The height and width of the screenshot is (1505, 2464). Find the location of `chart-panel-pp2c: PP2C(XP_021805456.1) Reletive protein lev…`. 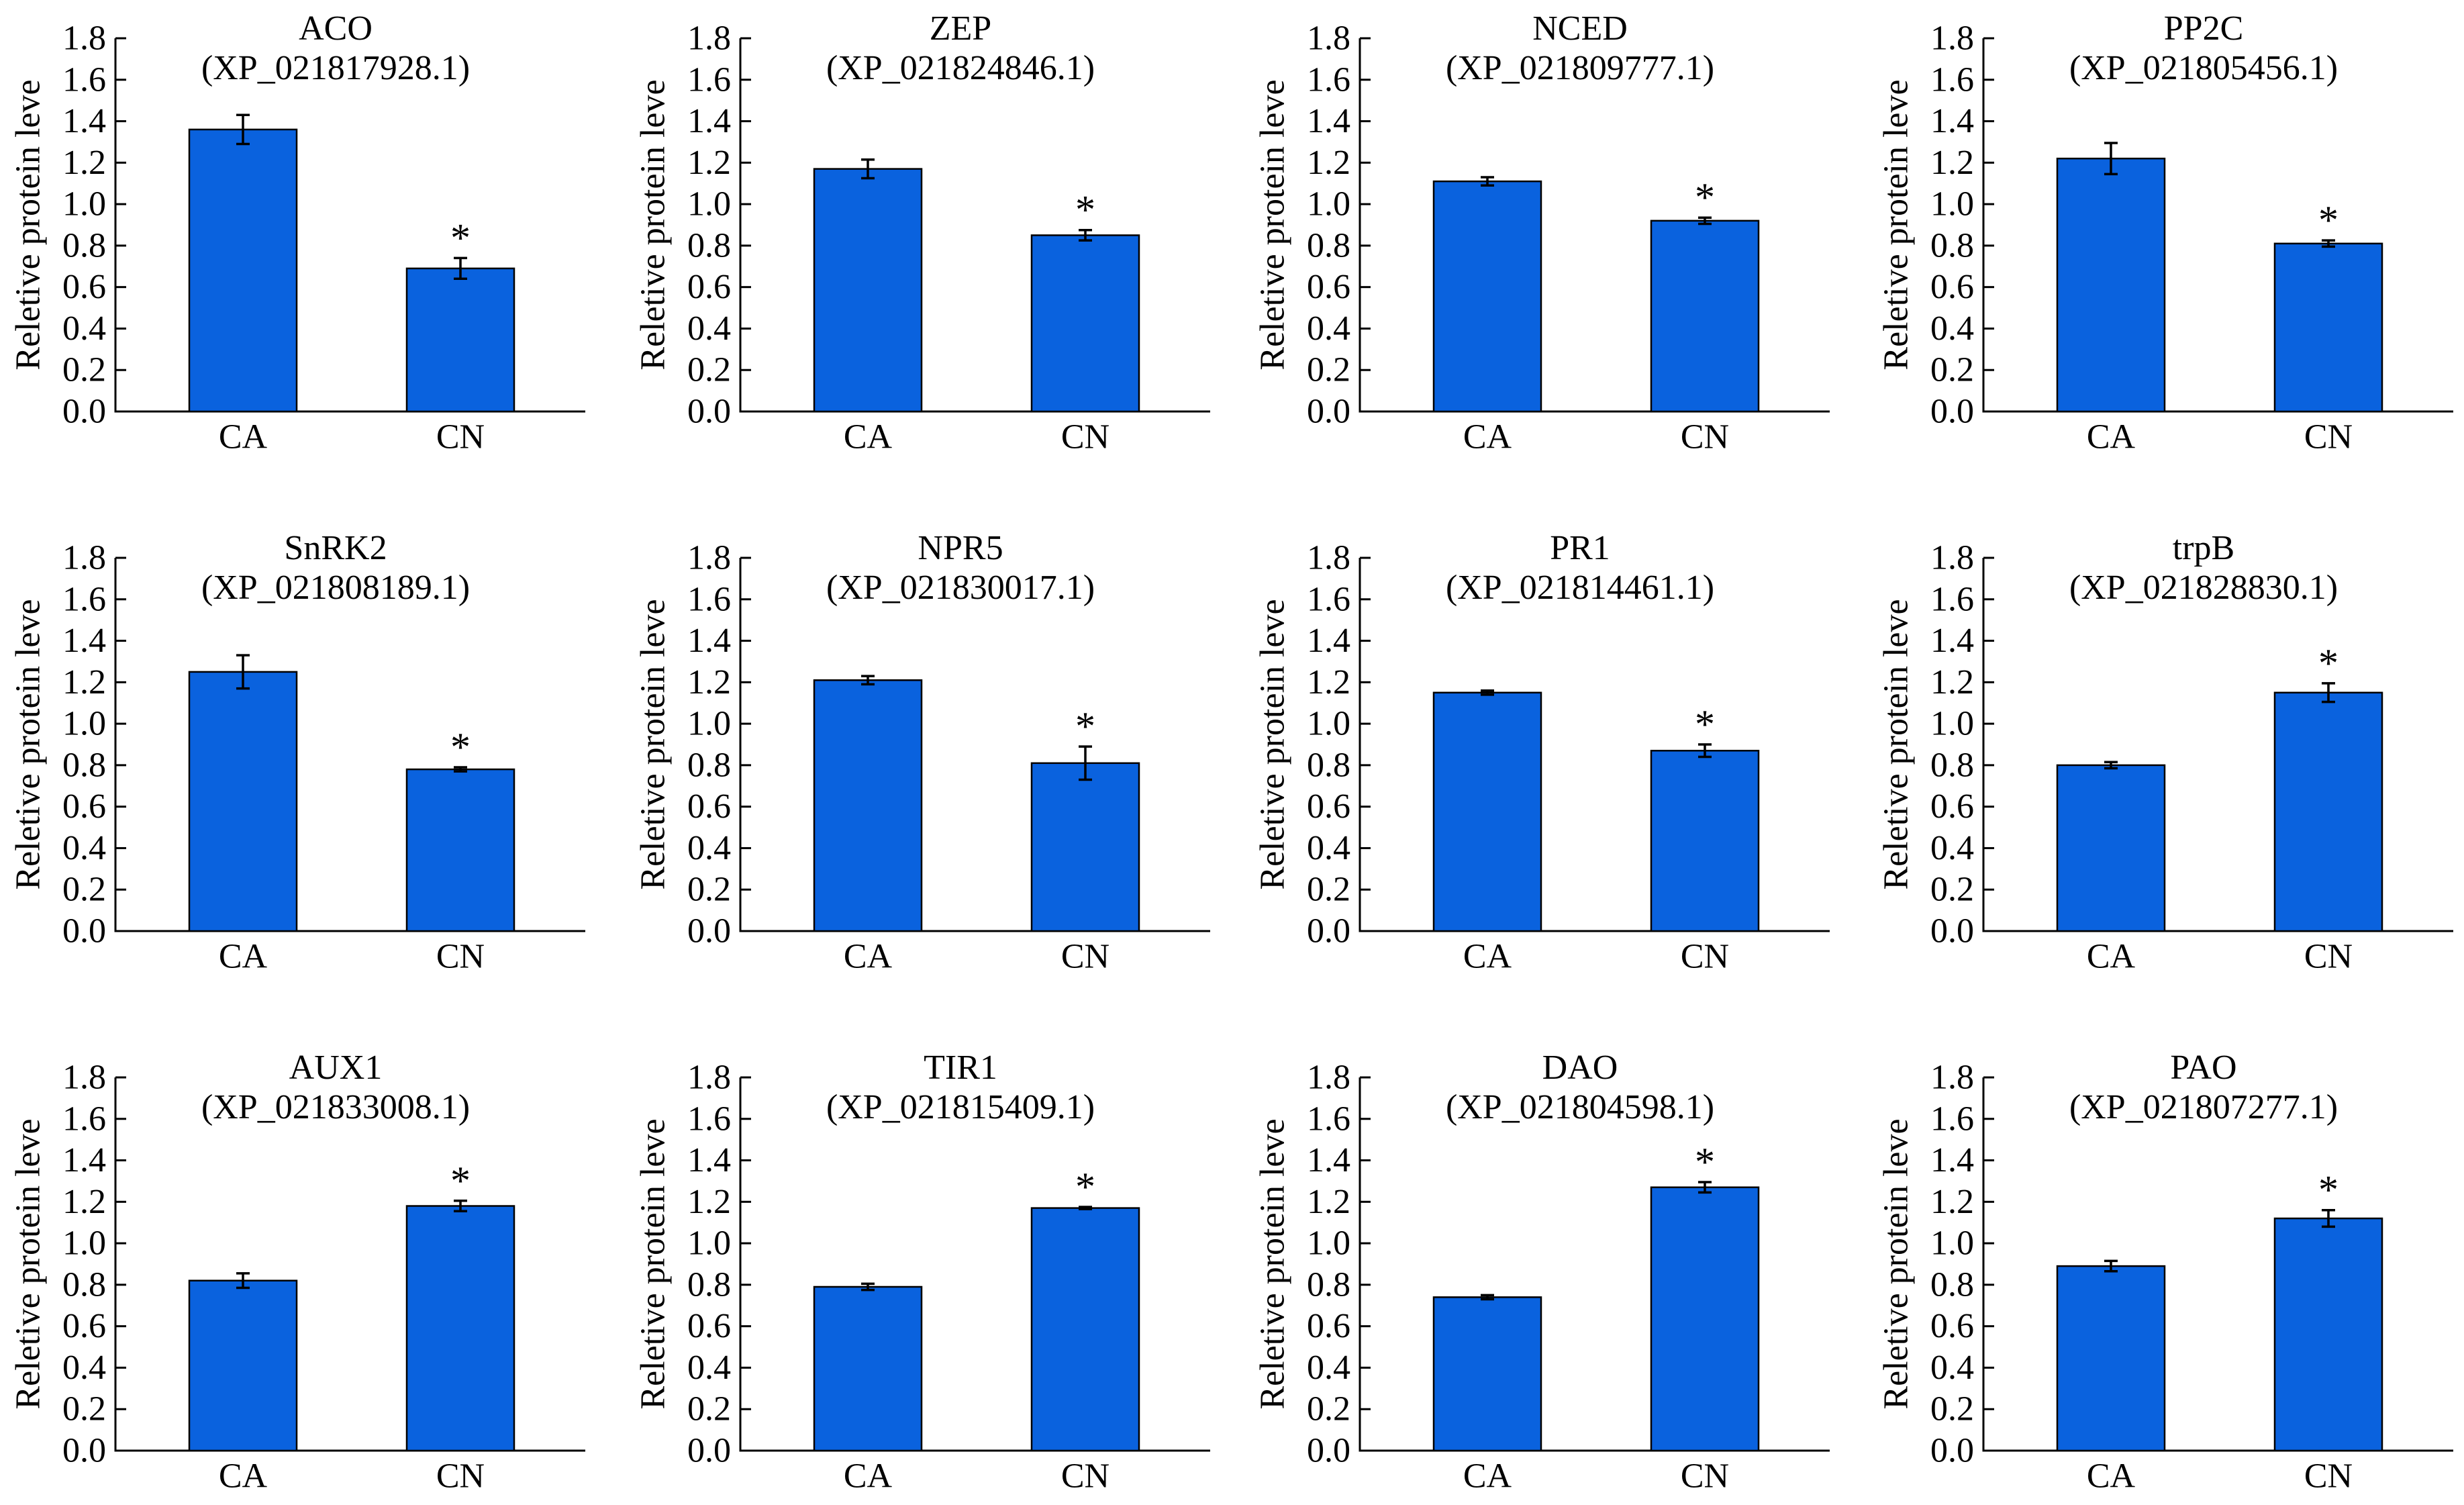

chart-panel-pp2c: PP2C(XP_021805456.1) Reletive protein lev… is located at coordinates (2165, 232).